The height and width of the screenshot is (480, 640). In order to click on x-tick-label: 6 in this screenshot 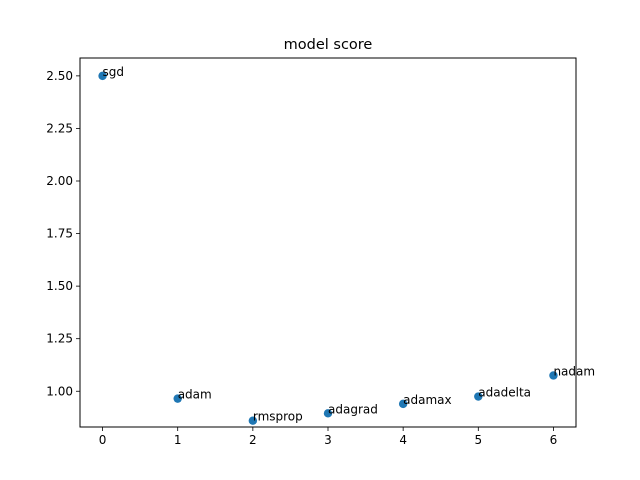, I will do `click(554, 440)`.